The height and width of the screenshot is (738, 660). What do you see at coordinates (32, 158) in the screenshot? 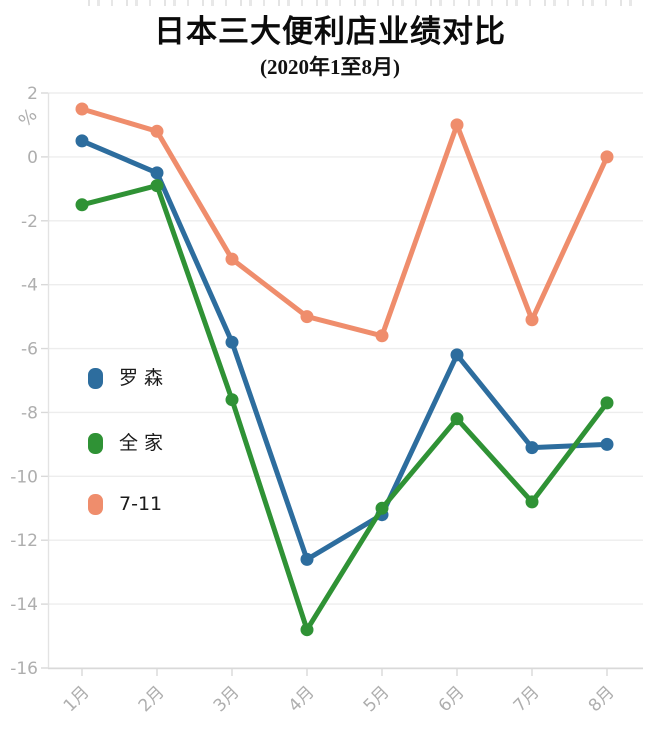
I see `y-tick-label: 0` at bounding box center [32, 158].